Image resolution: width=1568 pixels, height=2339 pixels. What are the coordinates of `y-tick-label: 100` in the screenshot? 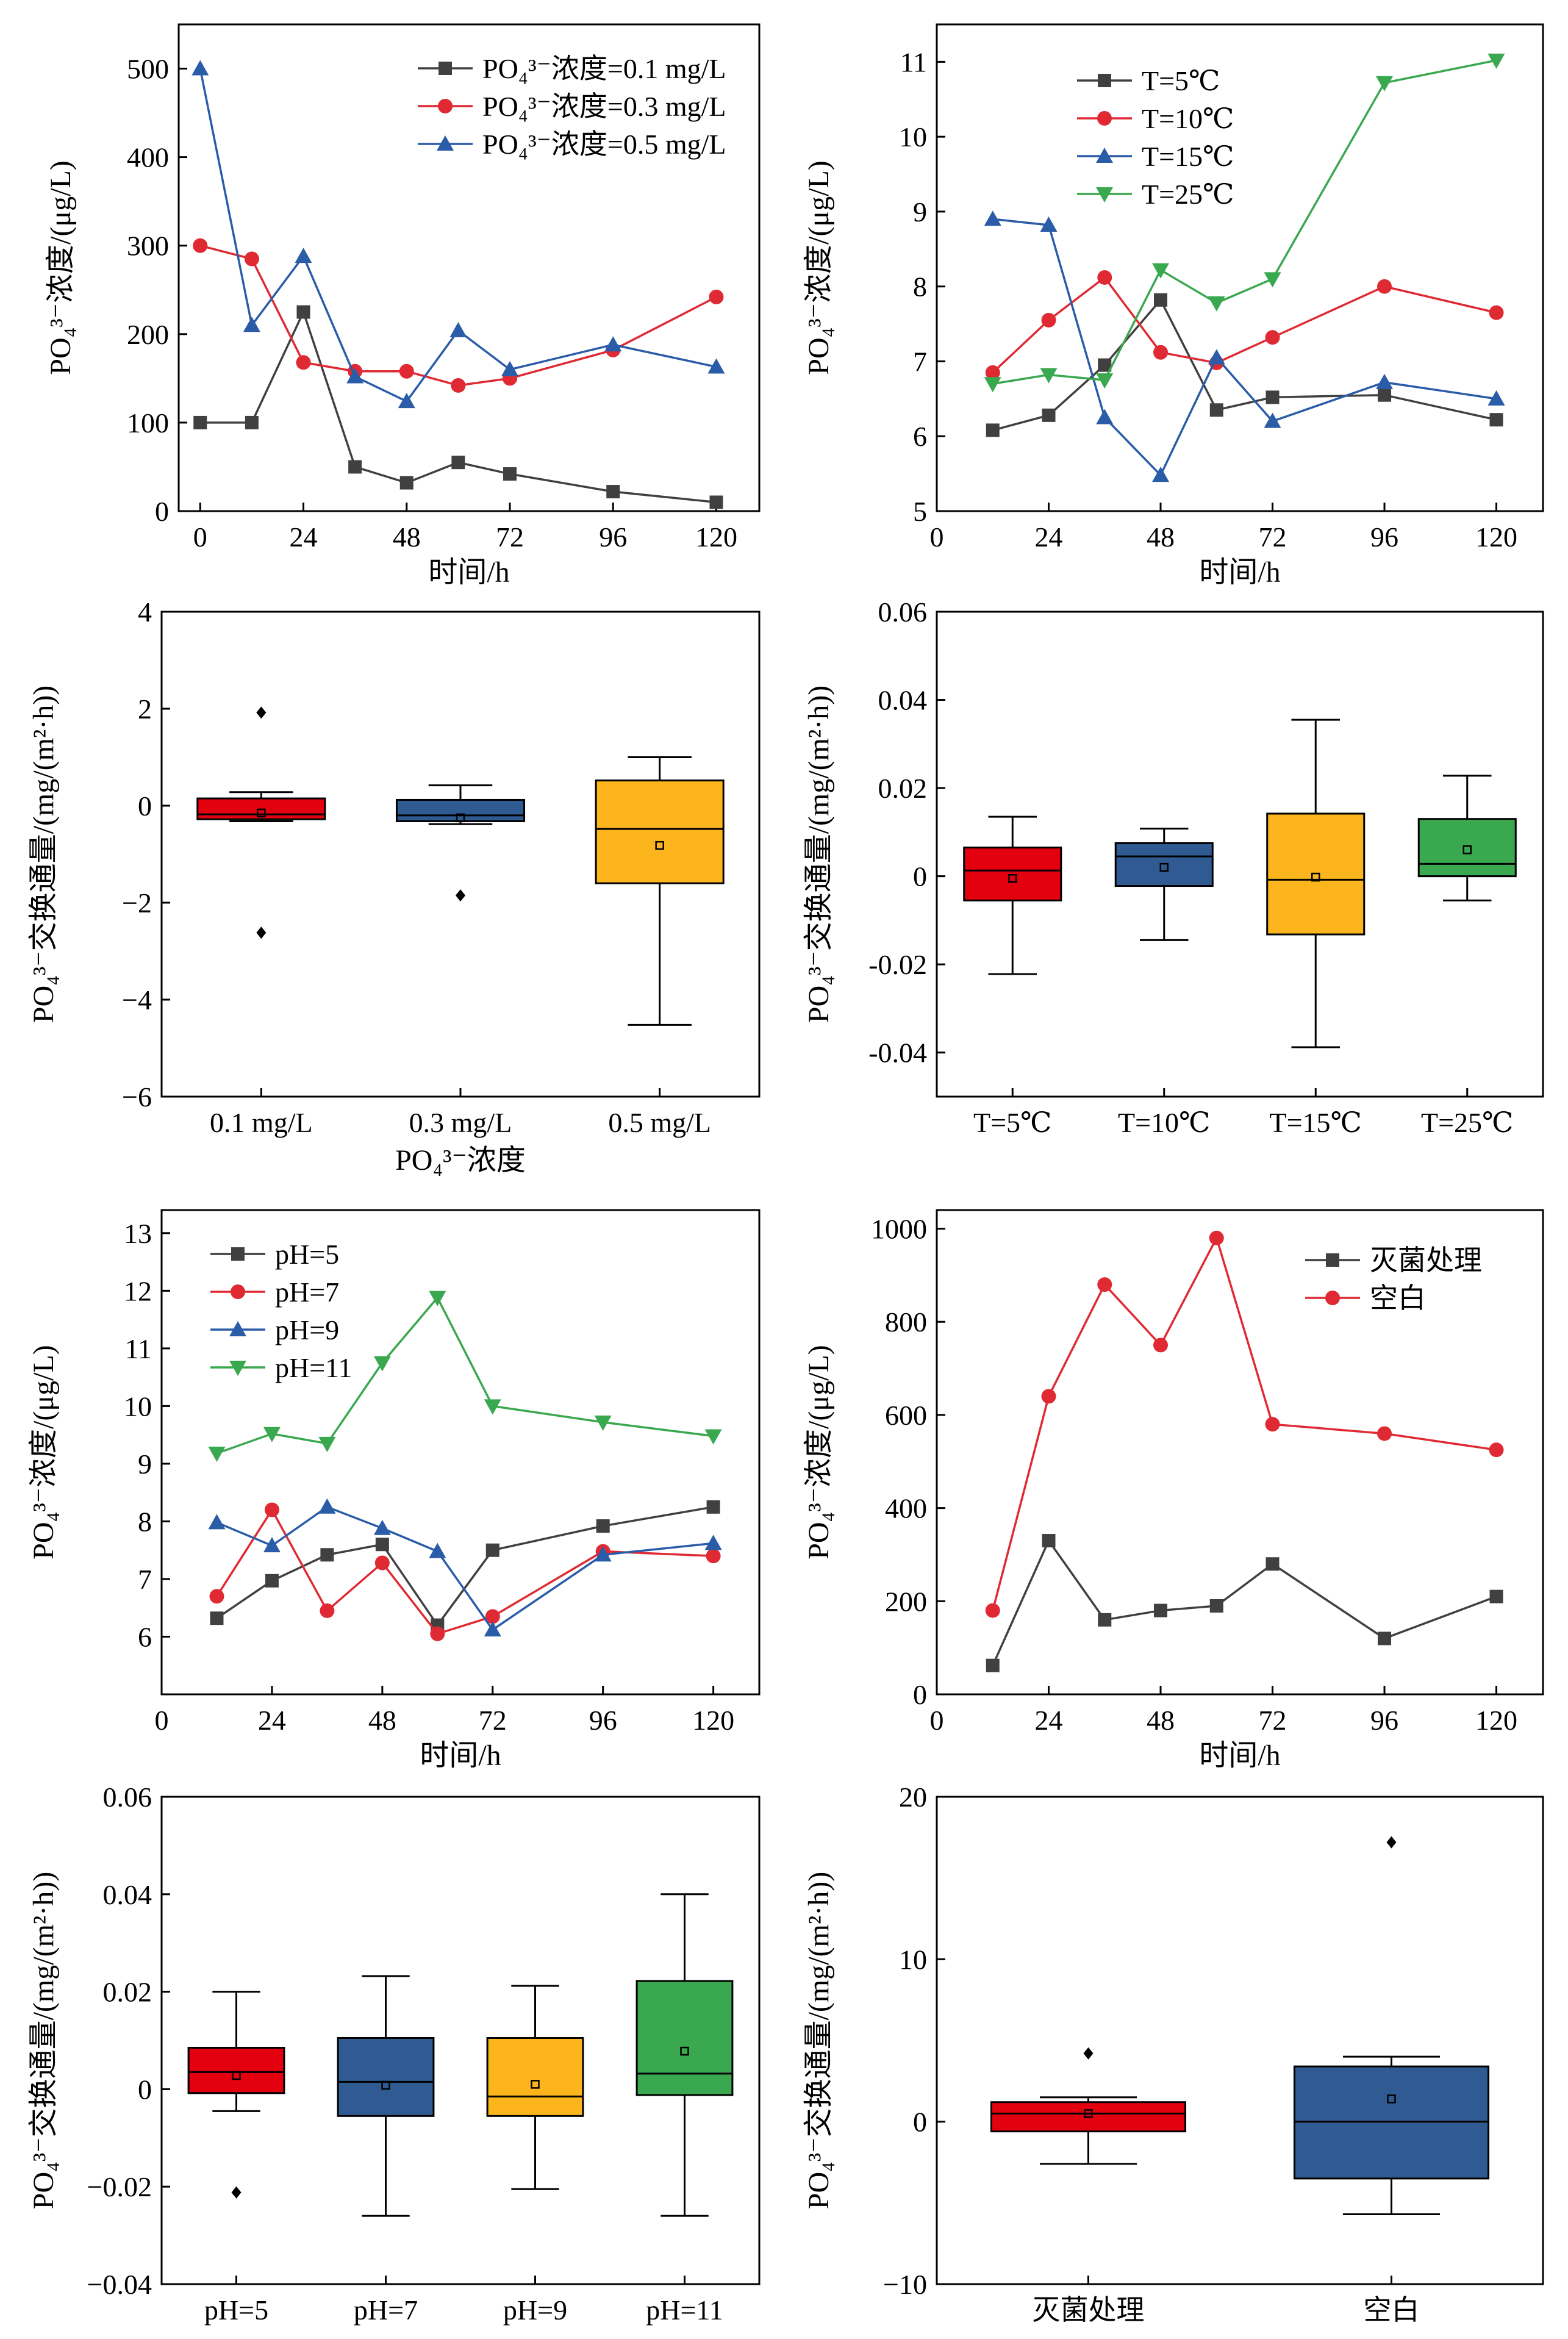 It's located at (148, 423).